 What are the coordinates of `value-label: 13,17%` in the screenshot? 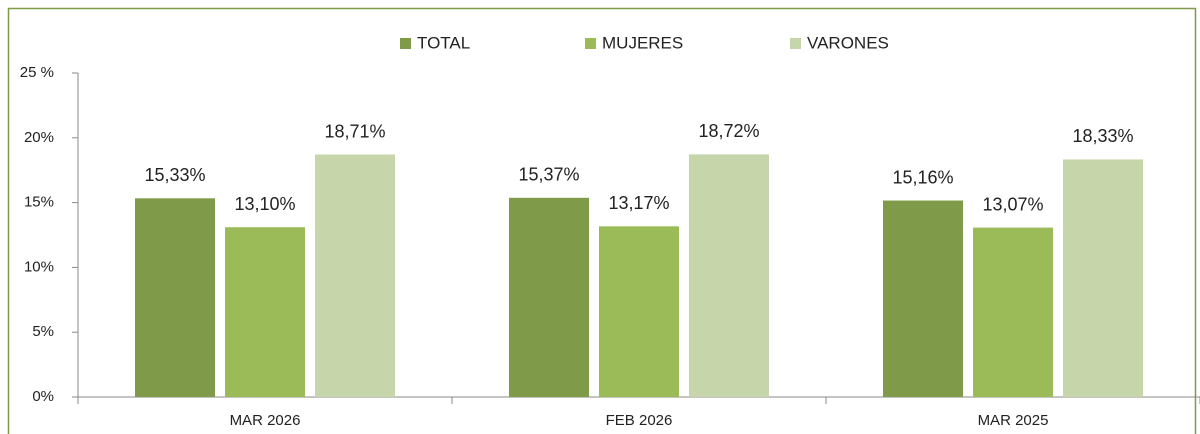 It's located at (638, 203).